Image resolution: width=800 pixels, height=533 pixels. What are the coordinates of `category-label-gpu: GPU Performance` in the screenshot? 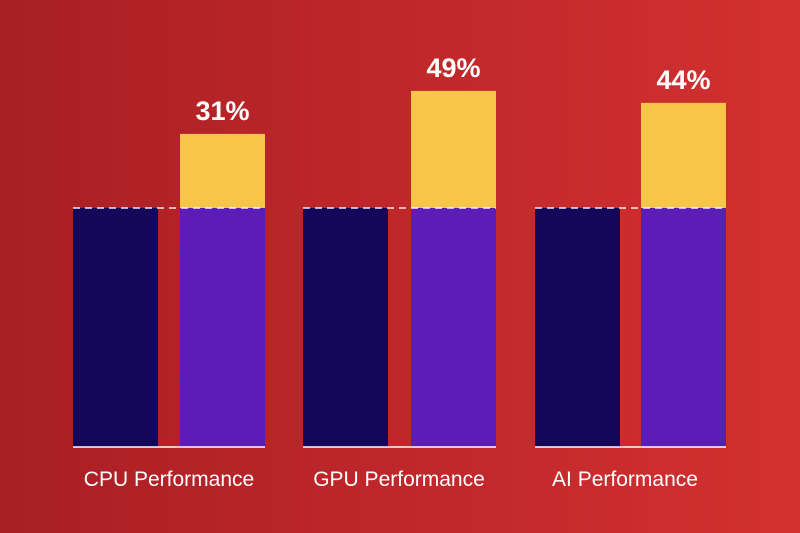 It's located at (399, 479).